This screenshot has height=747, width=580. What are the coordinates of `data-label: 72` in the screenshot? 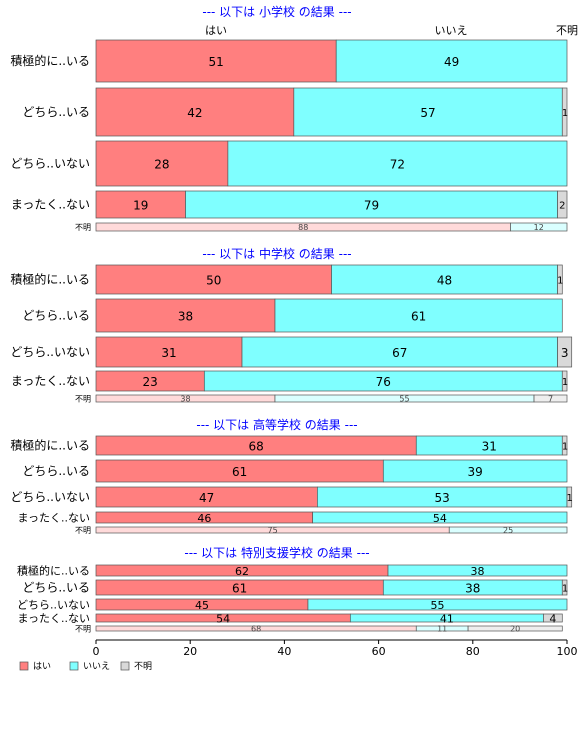 It's located at (397, 165).